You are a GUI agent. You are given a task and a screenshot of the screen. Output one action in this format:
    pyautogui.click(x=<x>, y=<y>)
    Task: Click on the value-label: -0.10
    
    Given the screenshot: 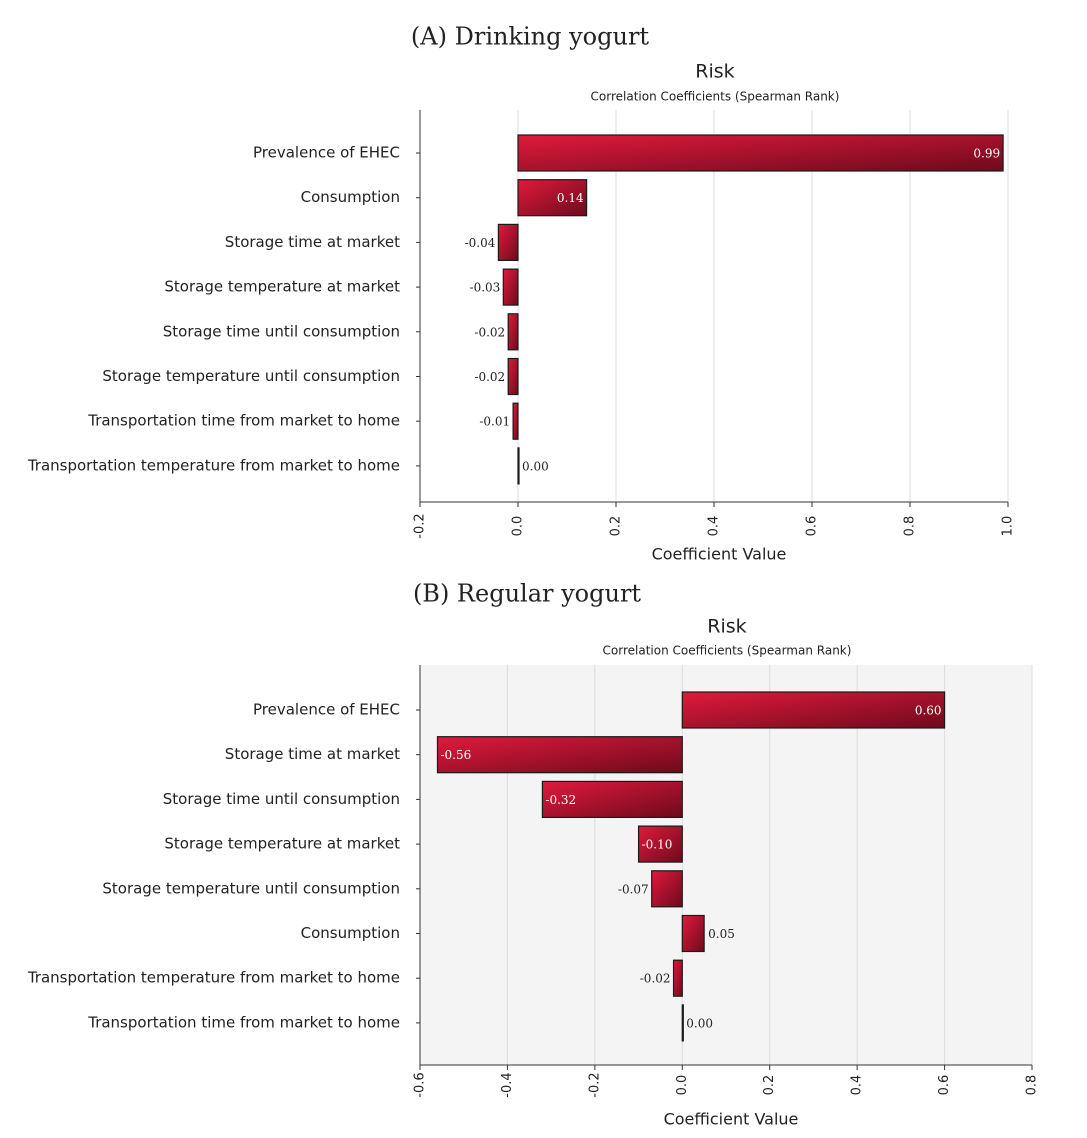 What is the action you would take?
    pyautogui.click(x=657, y=845)
    